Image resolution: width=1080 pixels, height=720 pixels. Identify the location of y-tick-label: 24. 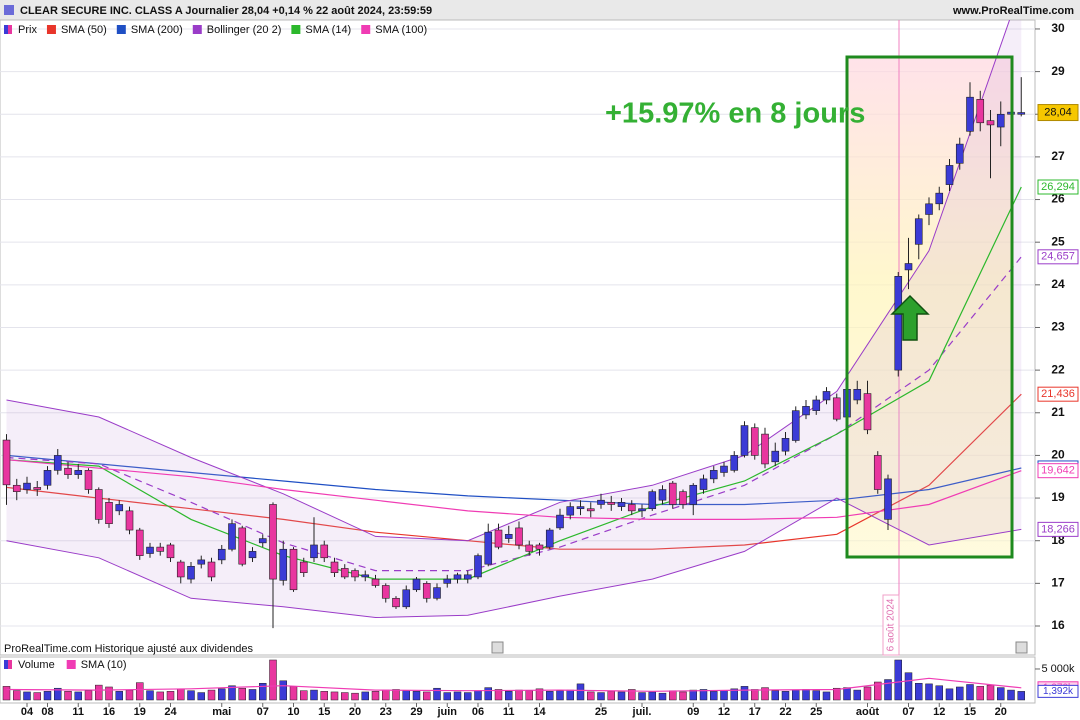
(1058, 284).